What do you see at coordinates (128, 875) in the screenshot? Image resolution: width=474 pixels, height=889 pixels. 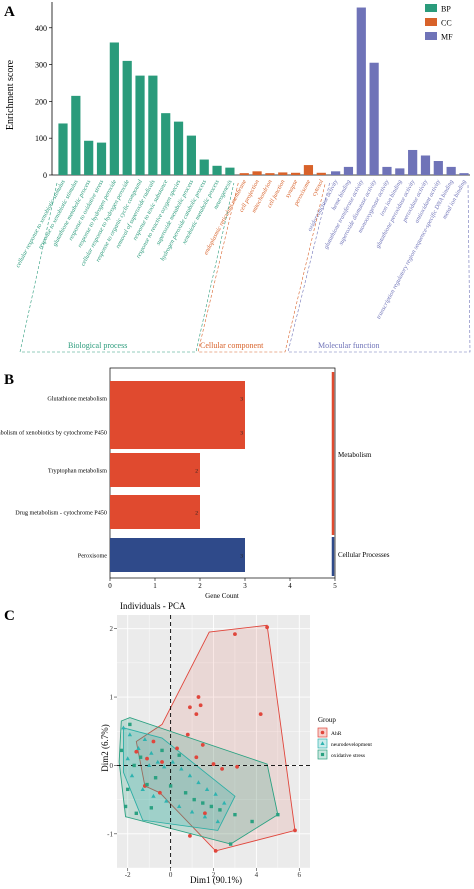 I see `panel-c-x-tick-label: -2` at bounding box center [128, 875].